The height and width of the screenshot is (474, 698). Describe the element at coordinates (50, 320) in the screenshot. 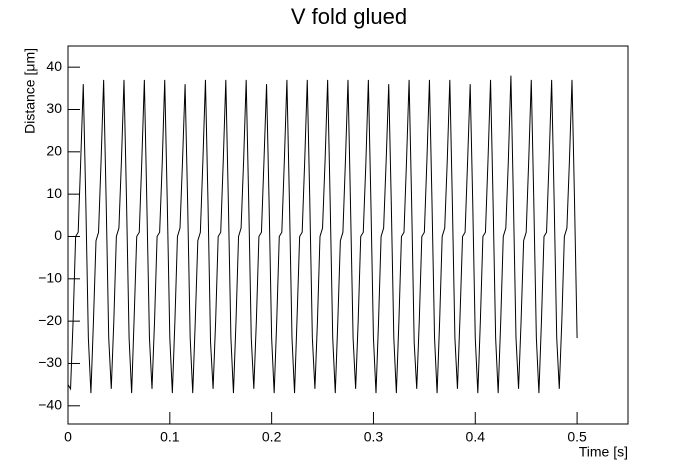

I see `y-tick-label: −20` at that location.